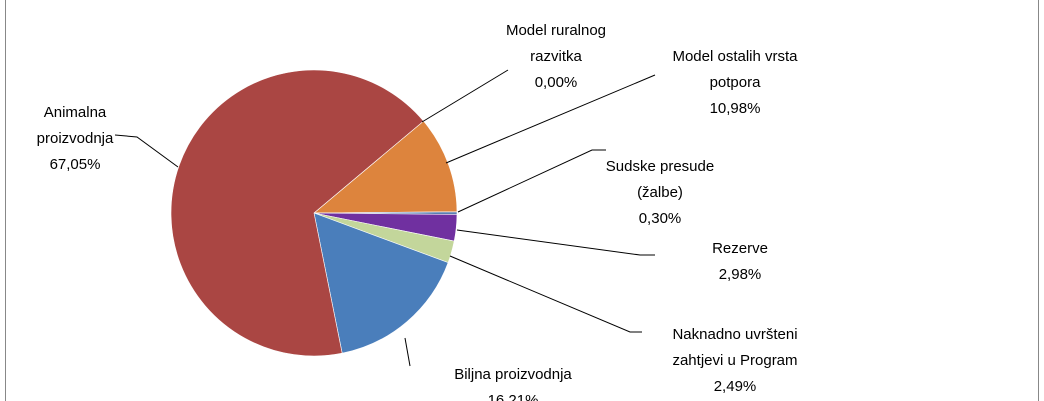 This screenshot has height=401, width=1044. Describe the element at coordinates (556, 43) in the screenshot. I see `category-label: Model ruralnog razvitka` at that location.